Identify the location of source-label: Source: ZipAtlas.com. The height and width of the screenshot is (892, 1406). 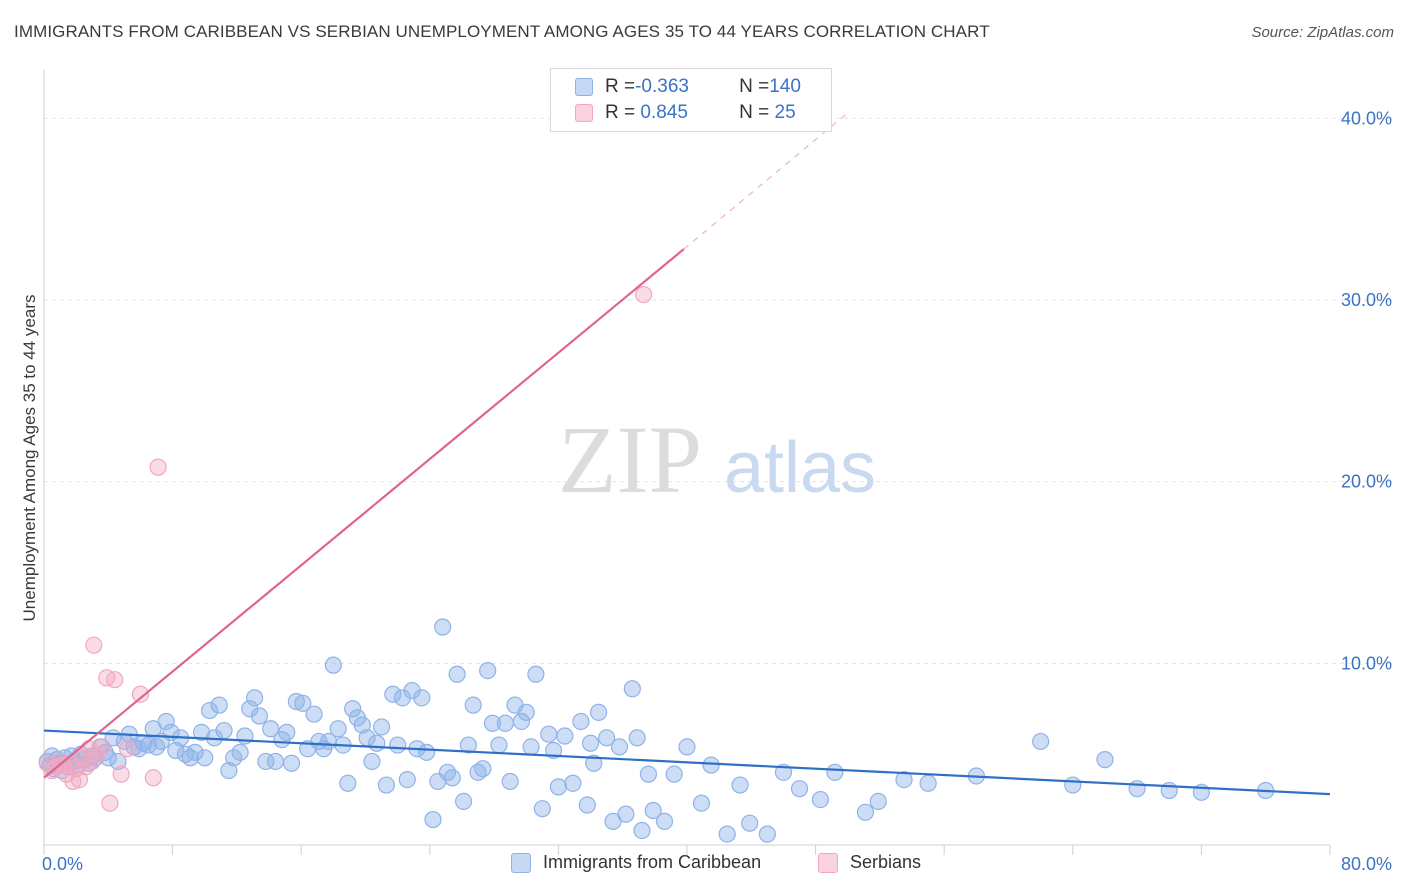
(1322, 32).